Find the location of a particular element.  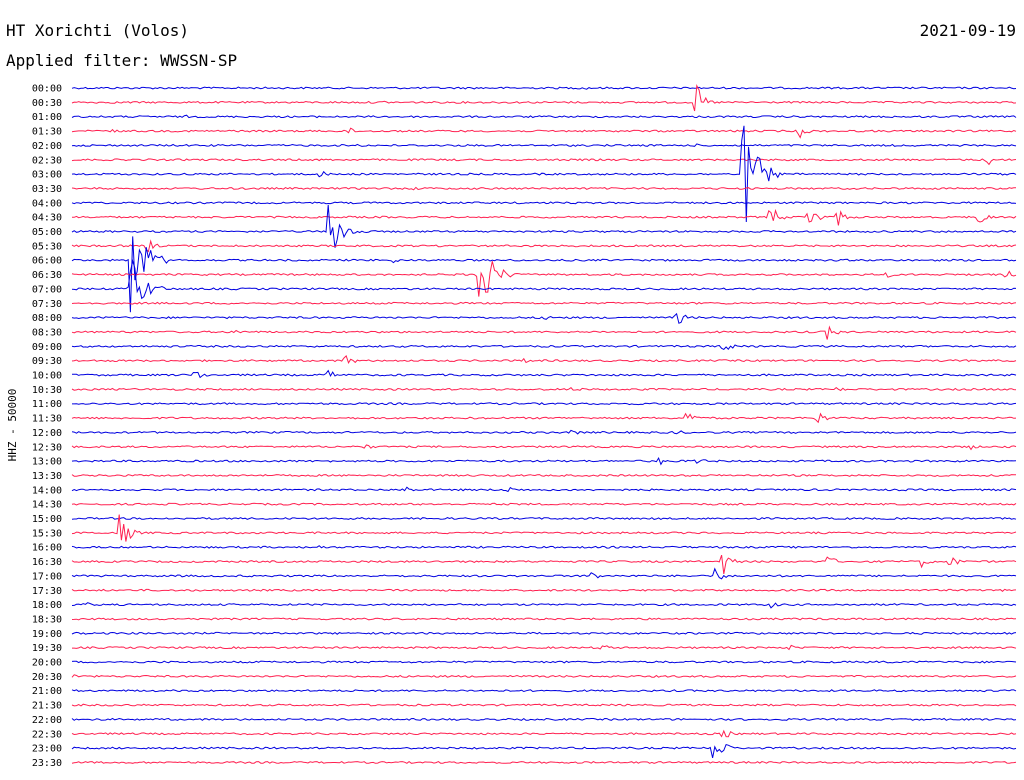

time-label: 11:00 is located at coordinates (47, 404).